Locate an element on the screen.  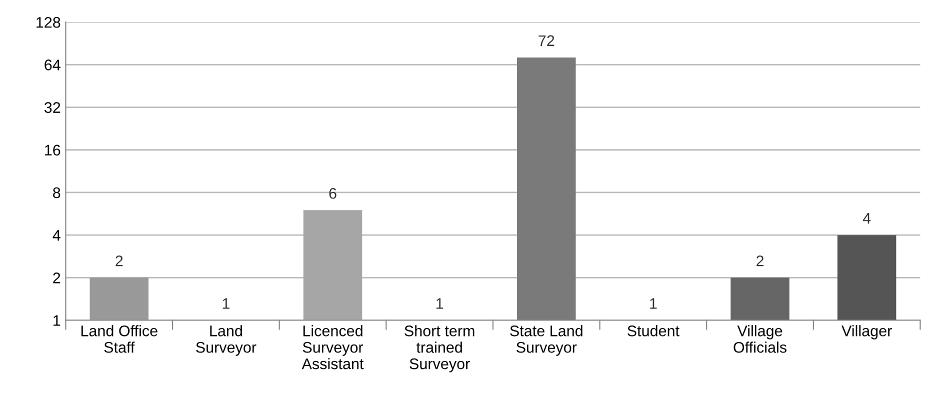
x-tick-label: State Land Surveyor is located at coordinates (546, 340).